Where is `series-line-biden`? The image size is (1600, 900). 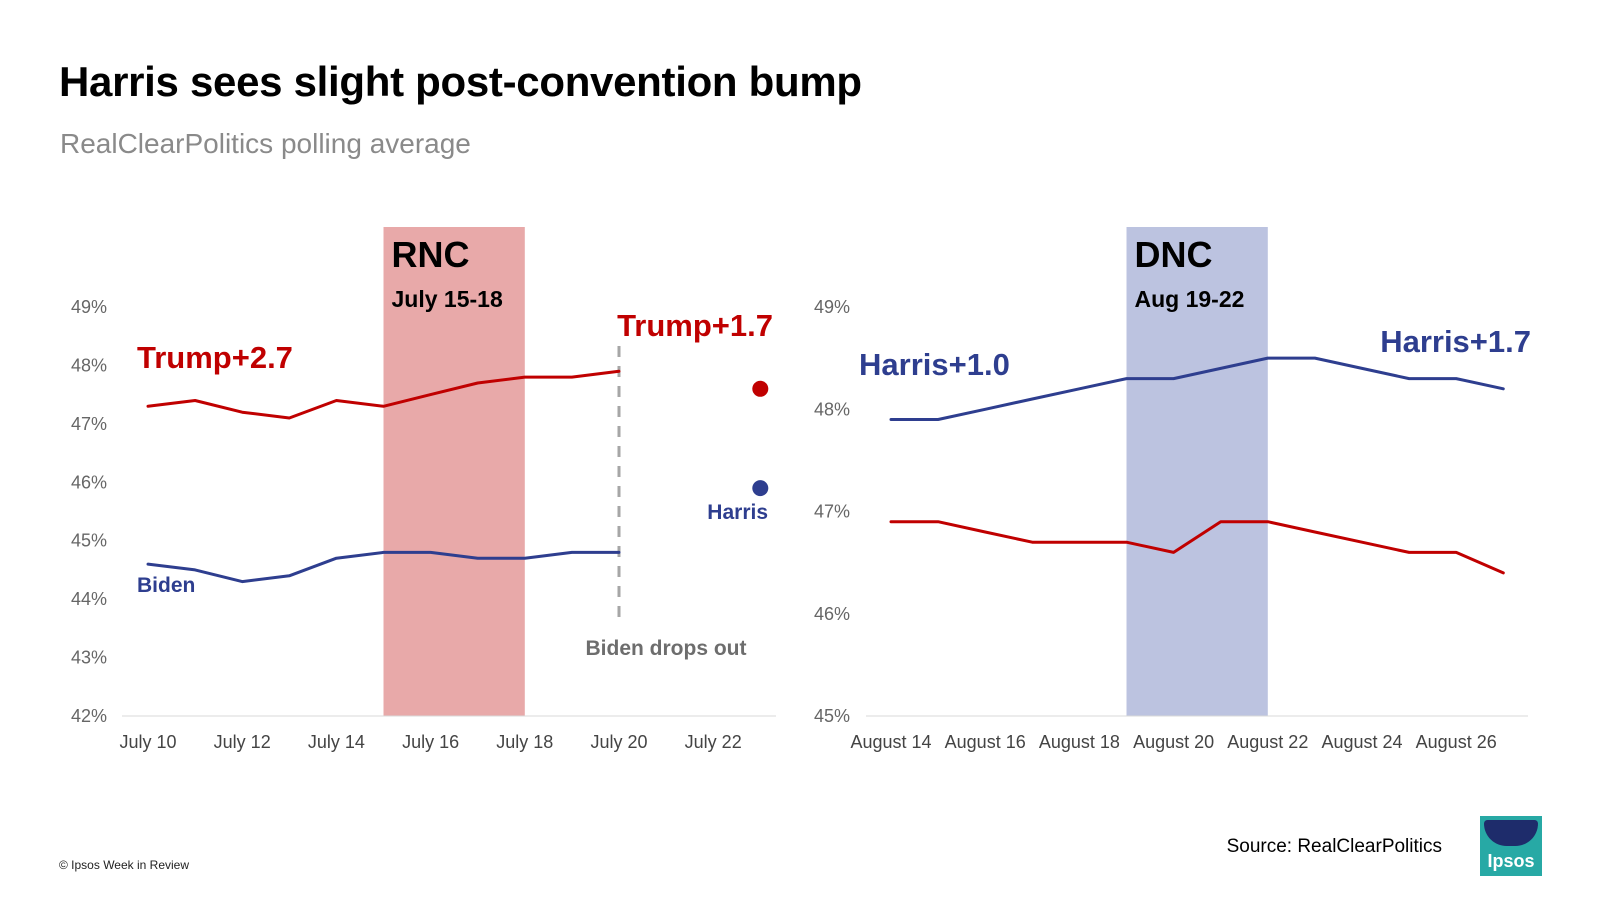
series-line-biden is located at coordinates (383, 567).